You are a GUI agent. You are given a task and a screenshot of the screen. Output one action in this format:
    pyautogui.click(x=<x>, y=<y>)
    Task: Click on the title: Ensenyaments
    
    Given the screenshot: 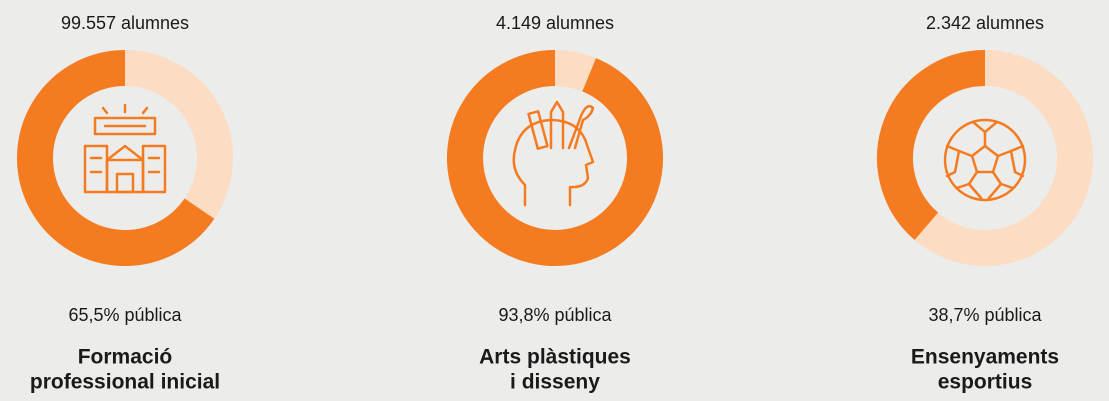 What is the action you would take?
    pyautogui.click(x=985, y=357)
    